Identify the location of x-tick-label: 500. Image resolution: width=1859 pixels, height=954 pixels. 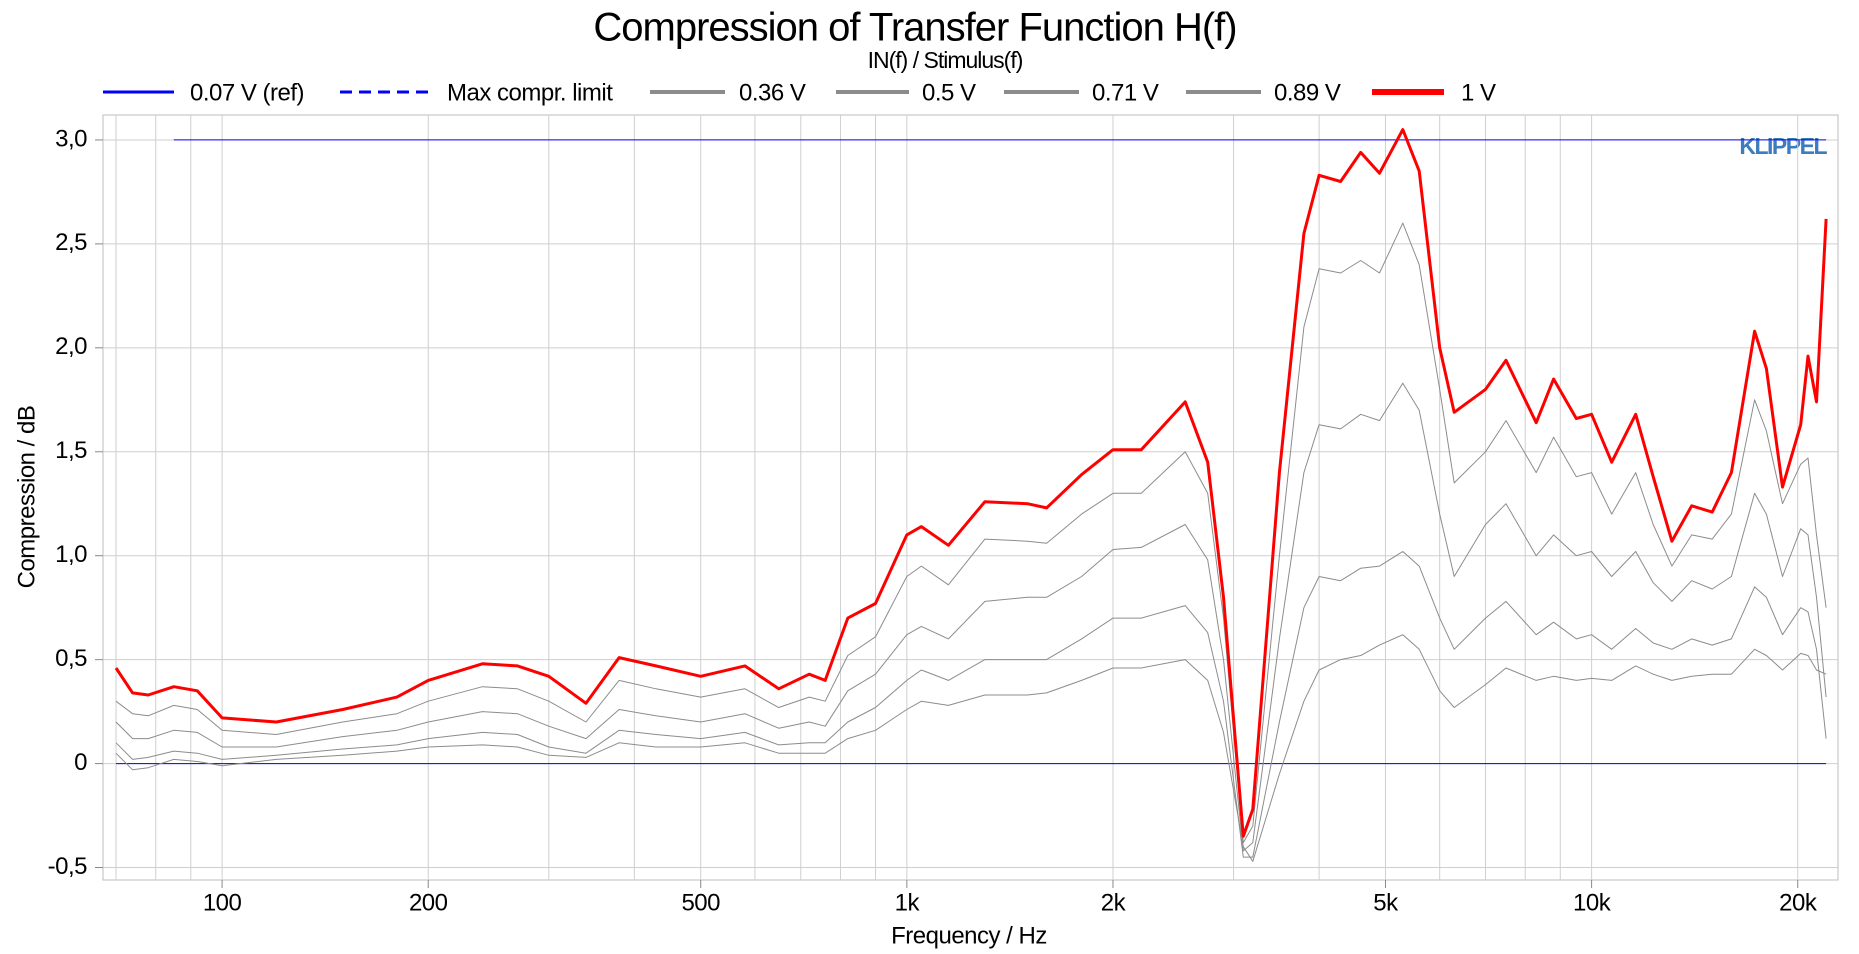
(700, 902).